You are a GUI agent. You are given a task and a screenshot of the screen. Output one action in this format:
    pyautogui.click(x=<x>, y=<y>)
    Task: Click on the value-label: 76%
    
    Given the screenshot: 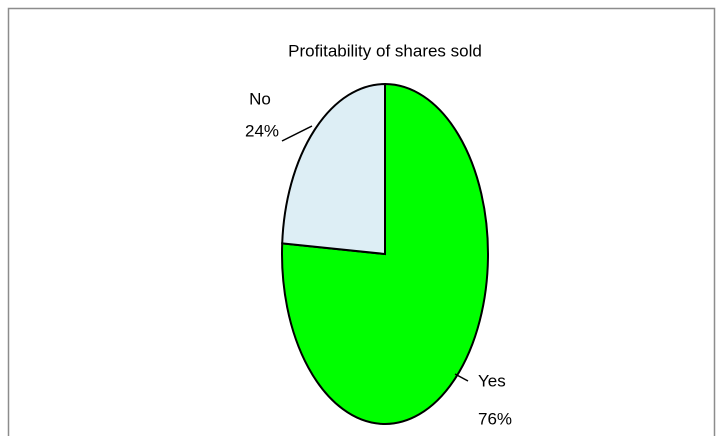 What is the action you would take?
    pyautogui.click(x=495, y=418)
    